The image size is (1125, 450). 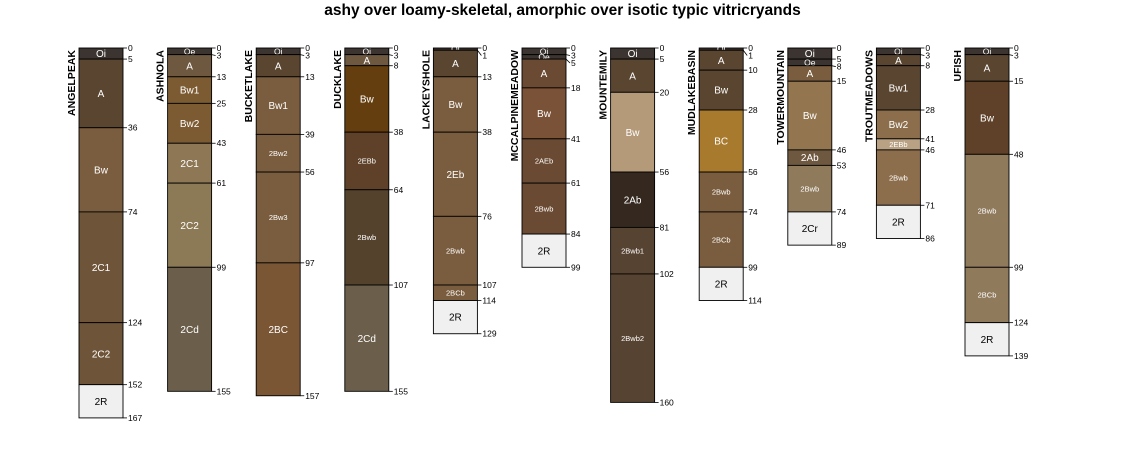 I want to click on depth-label: 43, so click(x=222, y=143).